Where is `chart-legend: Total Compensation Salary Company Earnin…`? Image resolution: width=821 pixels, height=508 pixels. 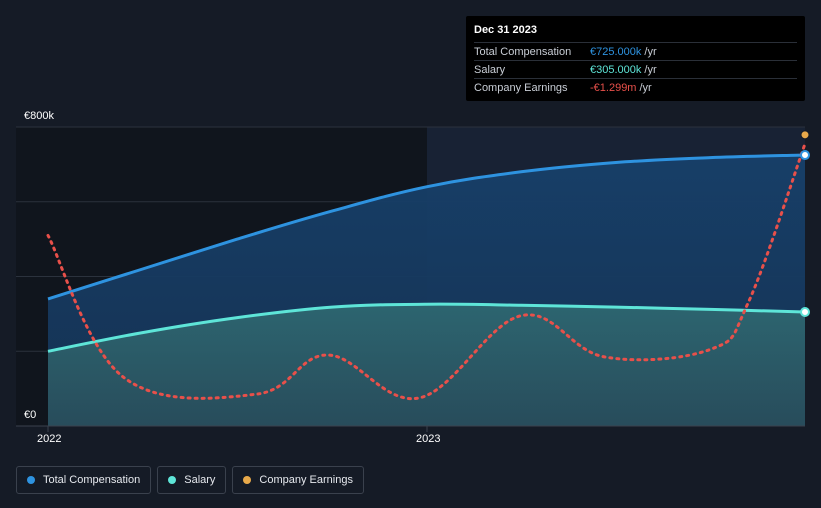
chart-legend: Total Compensation Salary Company Earnin… is located at coordinates (190, 480).